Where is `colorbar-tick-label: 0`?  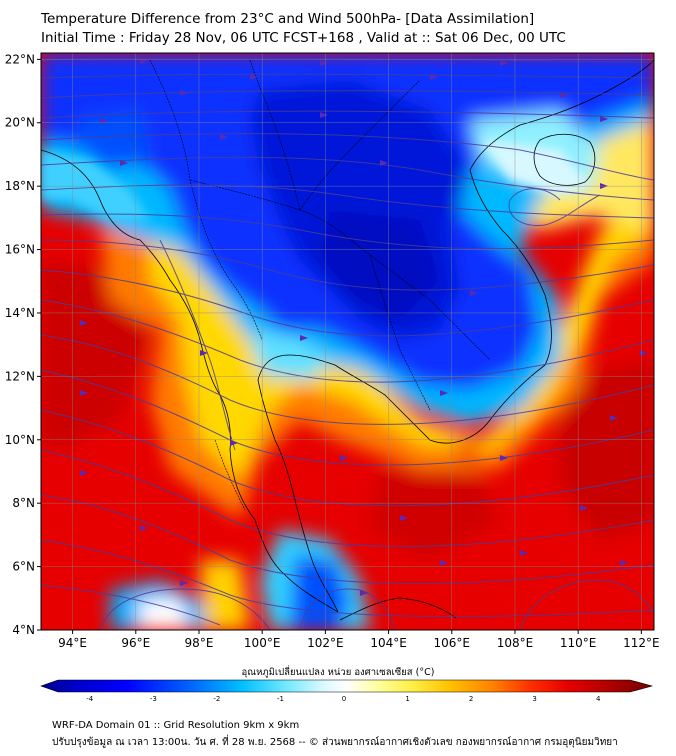 colorbar-tick-label: 0 is located at coordinates (344, 699).